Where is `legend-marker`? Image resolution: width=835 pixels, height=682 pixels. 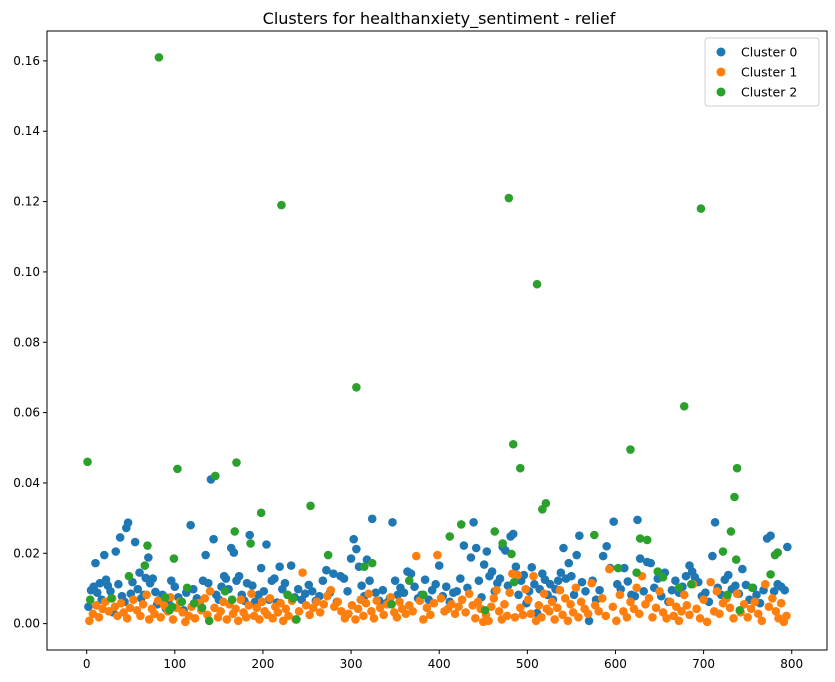
legend-marker is located at coordinates (721, 72).